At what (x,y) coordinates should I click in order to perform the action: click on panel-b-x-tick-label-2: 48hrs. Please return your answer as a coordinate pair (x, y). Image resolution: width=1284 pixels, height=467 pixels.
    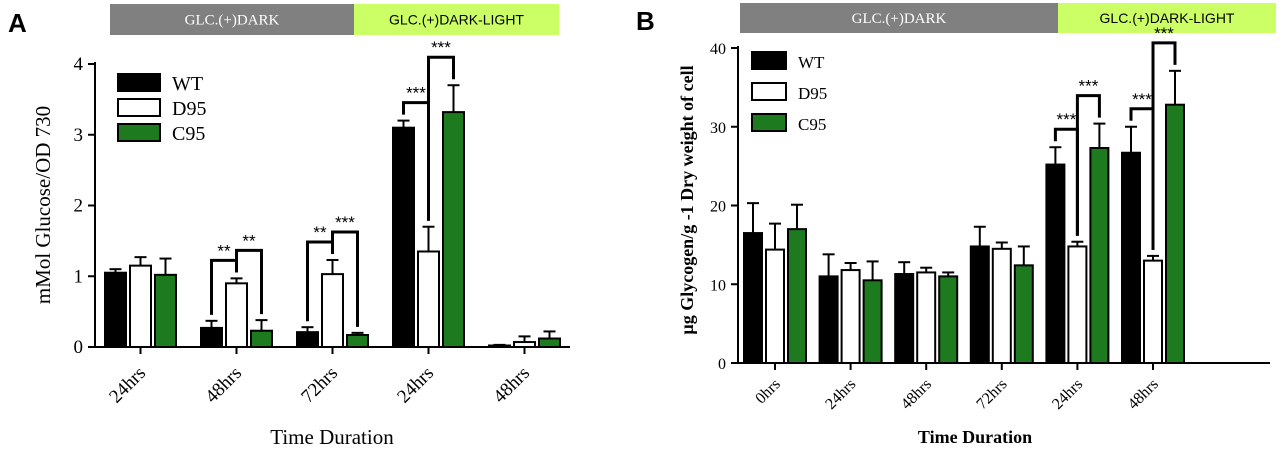
    Looking at the image, I should click on (916, 394).